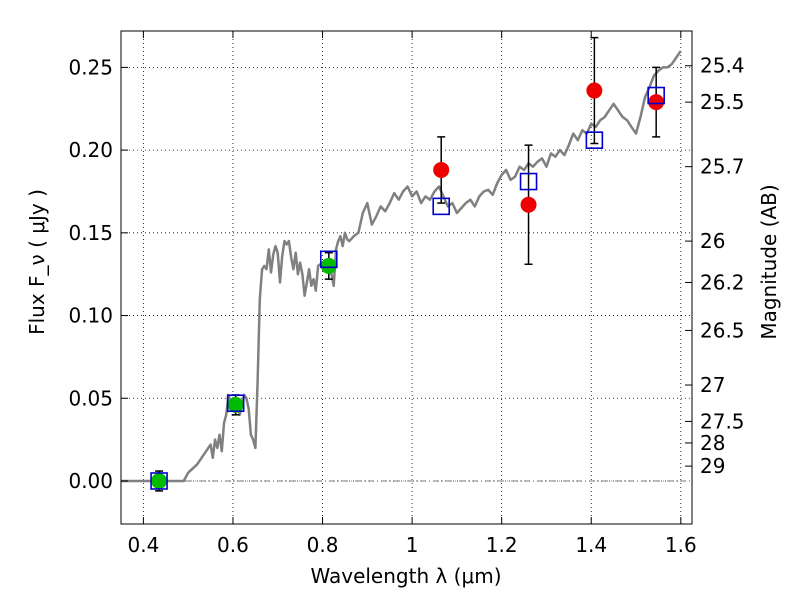  What do you see at coordinates (90, 316) in the screenshot?
I see `y-tick-label: 0.10` at bounding box center [90, 316].